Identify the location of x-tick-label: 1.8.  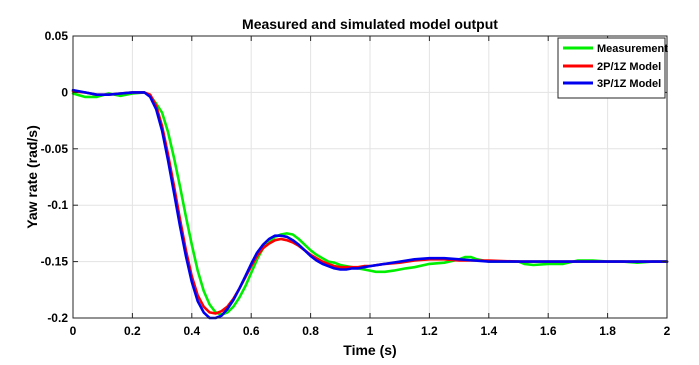
(607, 331).